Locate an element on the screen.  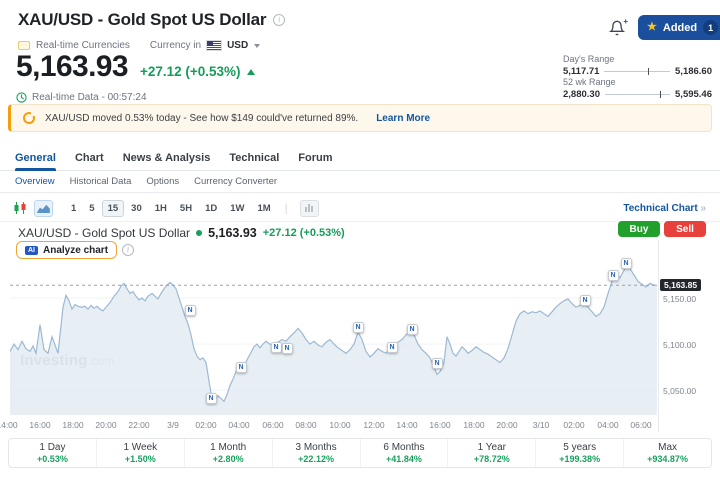
perf-period-label: 1 Year is located at coordinates (491, 447).